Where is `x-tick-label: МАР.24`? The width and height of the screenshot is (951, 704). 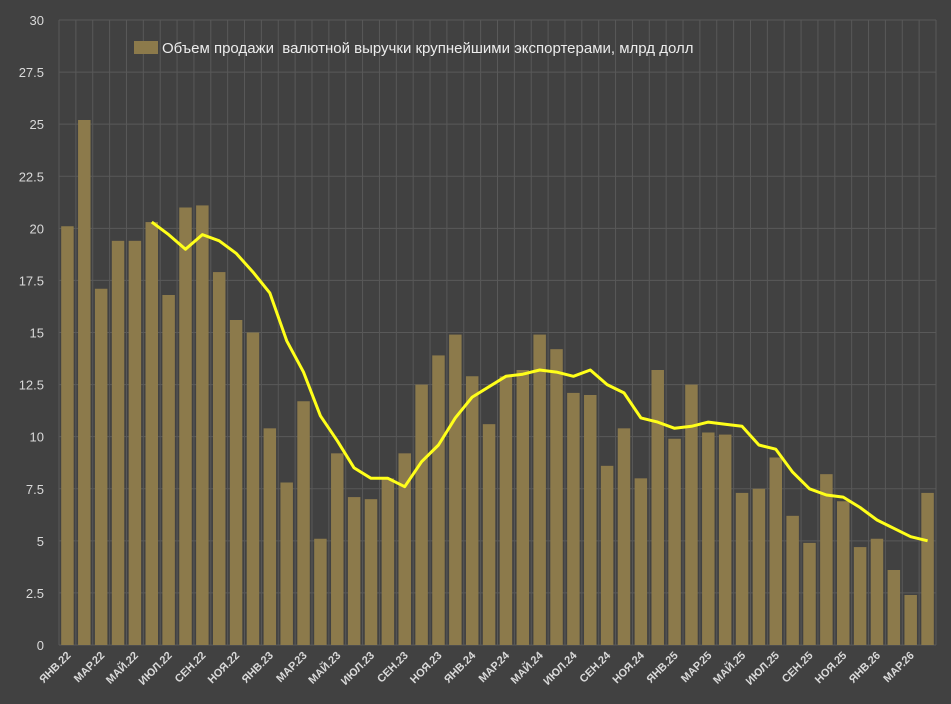 x-tick-label: МАР.24 is located at coordinates (495, 667).